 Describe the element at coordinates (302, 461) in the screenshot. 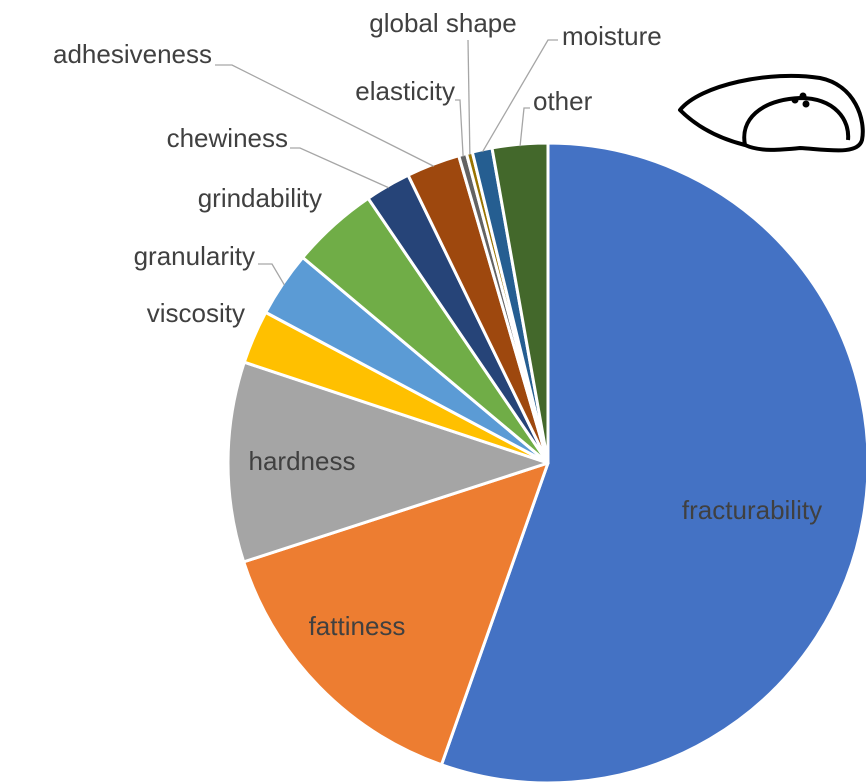

I see `slice-label: hardness` at that location.